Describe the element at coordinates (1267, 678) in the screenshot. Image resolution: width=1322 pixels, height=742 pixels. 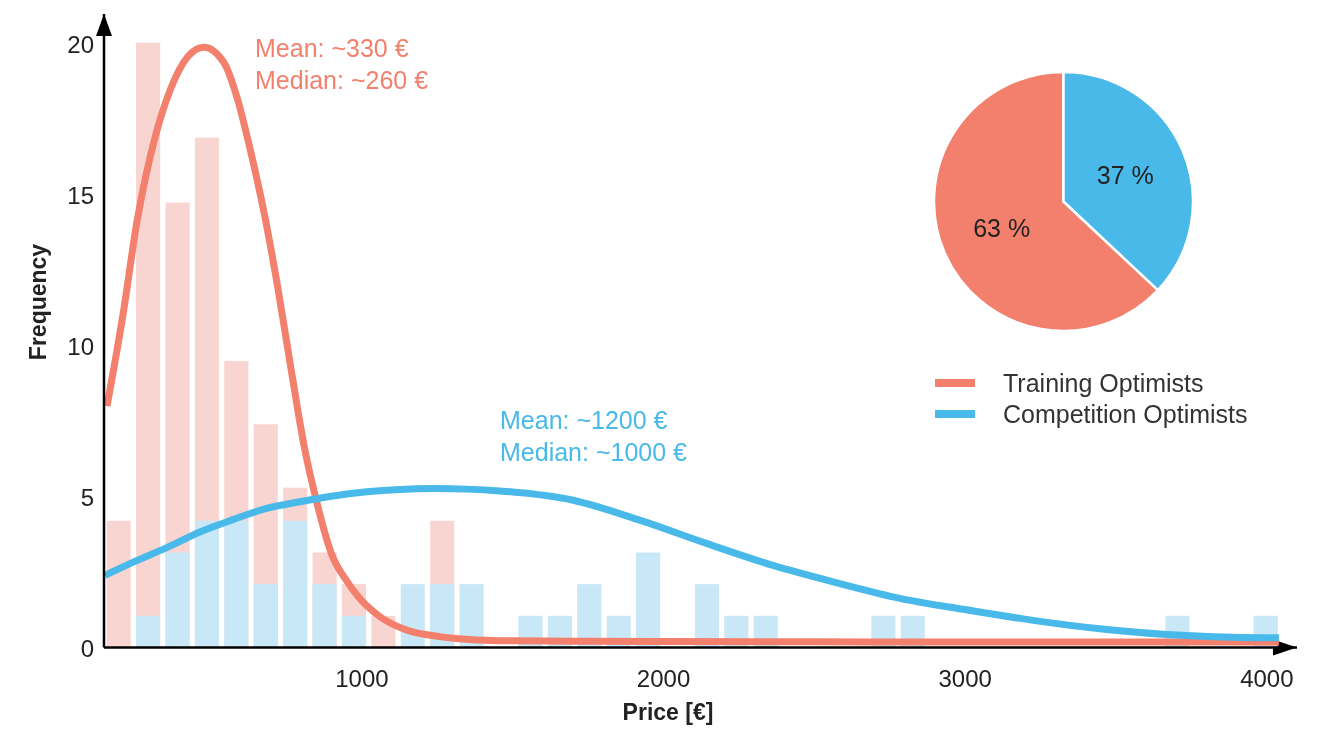
I see `x-tick-label: 4000` at that location.